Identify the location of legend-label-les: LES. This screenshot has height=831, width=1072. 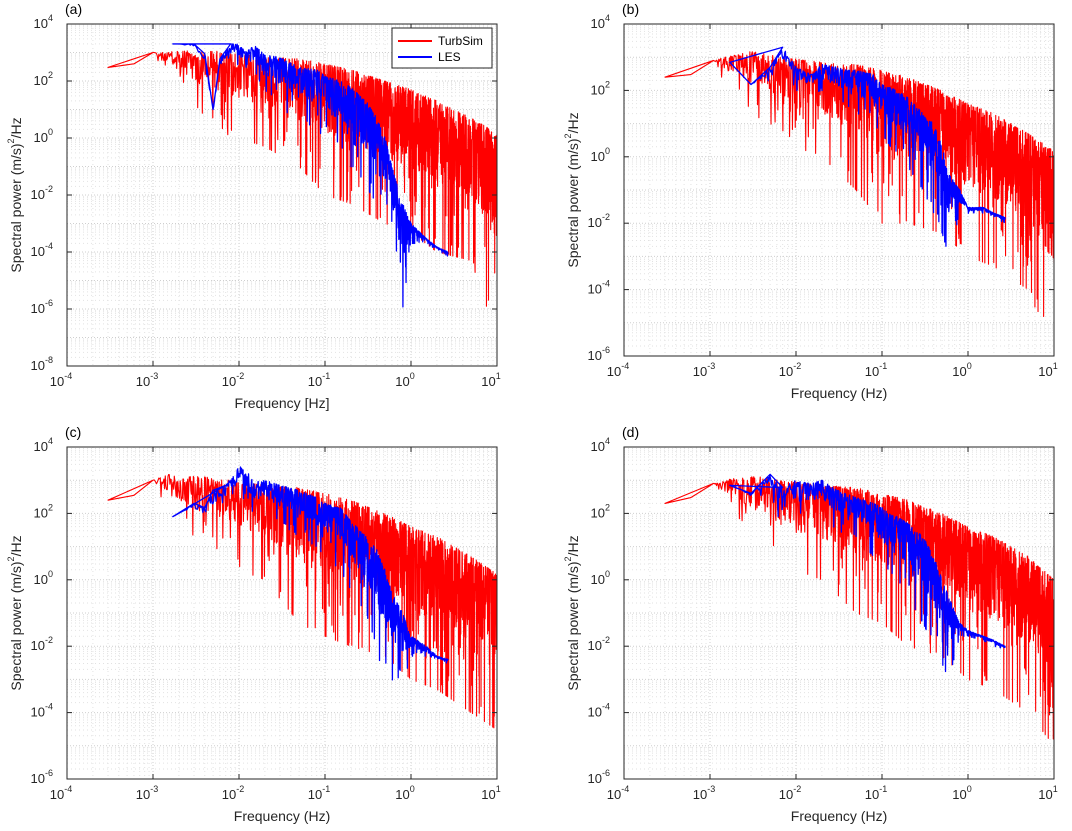
(449, 57).